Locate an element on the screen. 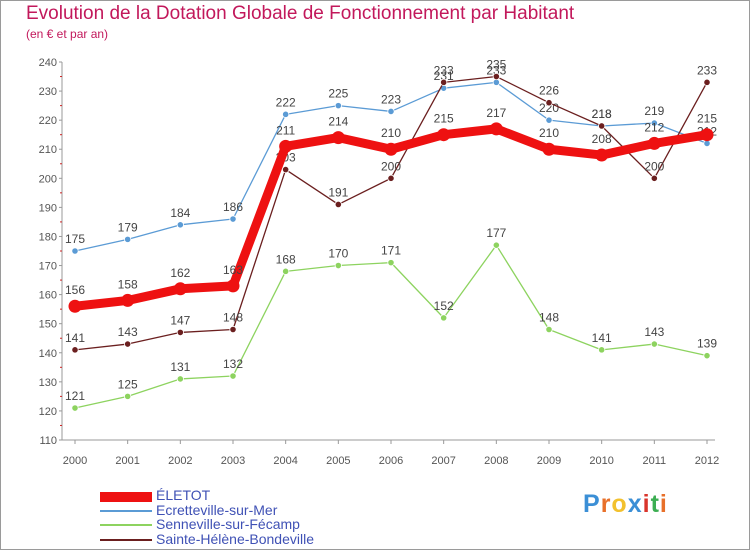 This screenshot has height=550, width=750. data-label--letot: 156 is located at coordinates (75, 290).